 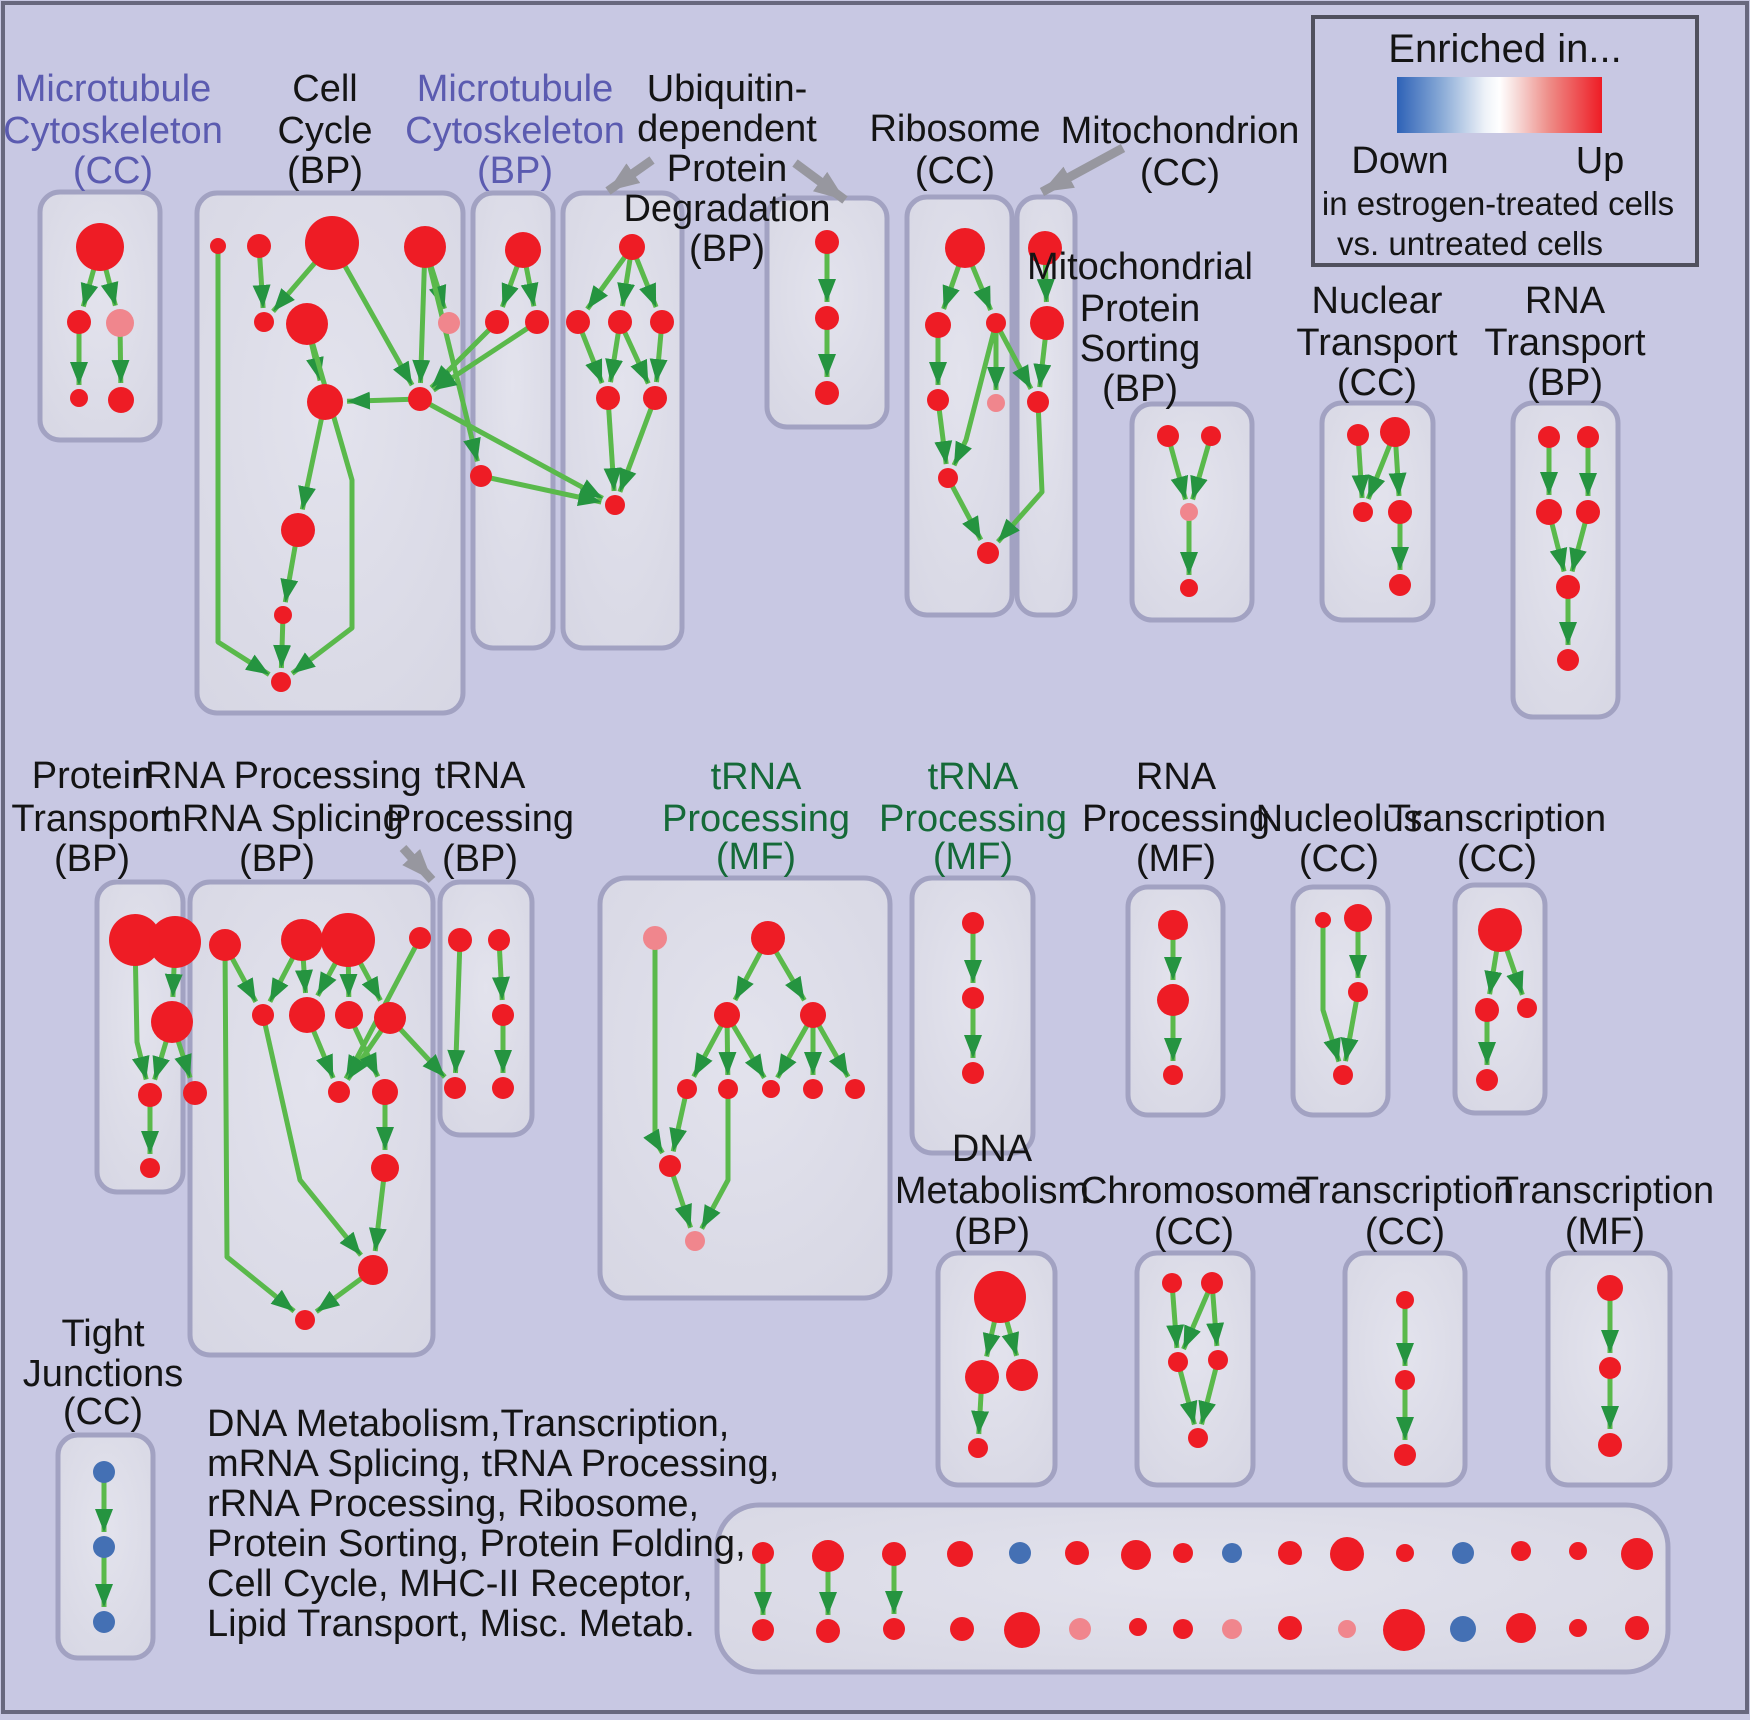 I want to click on go-term-node-l10, so click(x=385, y=1092).